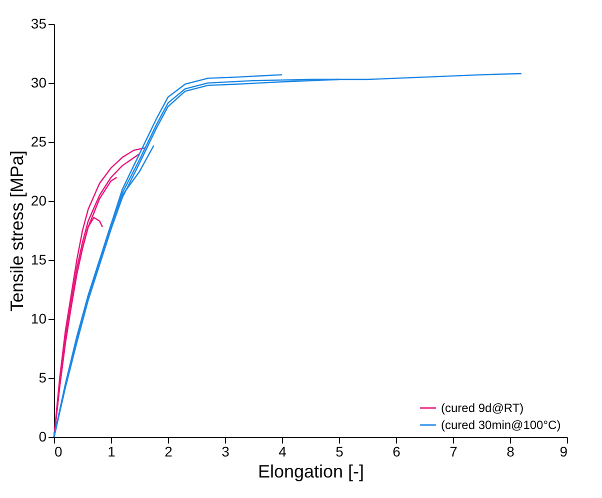 Image resolution: width=602 pixels, height=498 pixels. I want to click on y-tick-label: 5, so click(42, 378).